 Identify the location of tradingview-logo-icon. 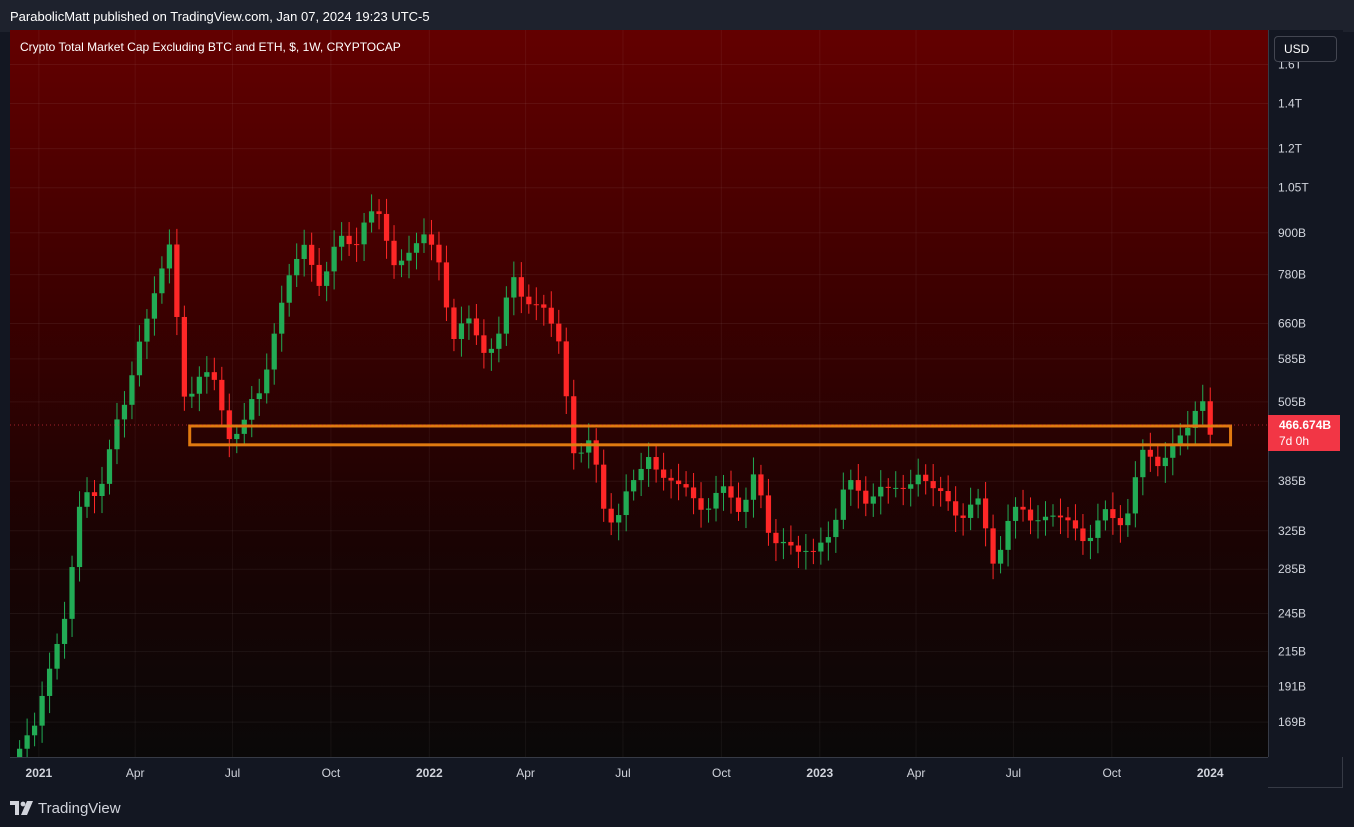
(21, 808).